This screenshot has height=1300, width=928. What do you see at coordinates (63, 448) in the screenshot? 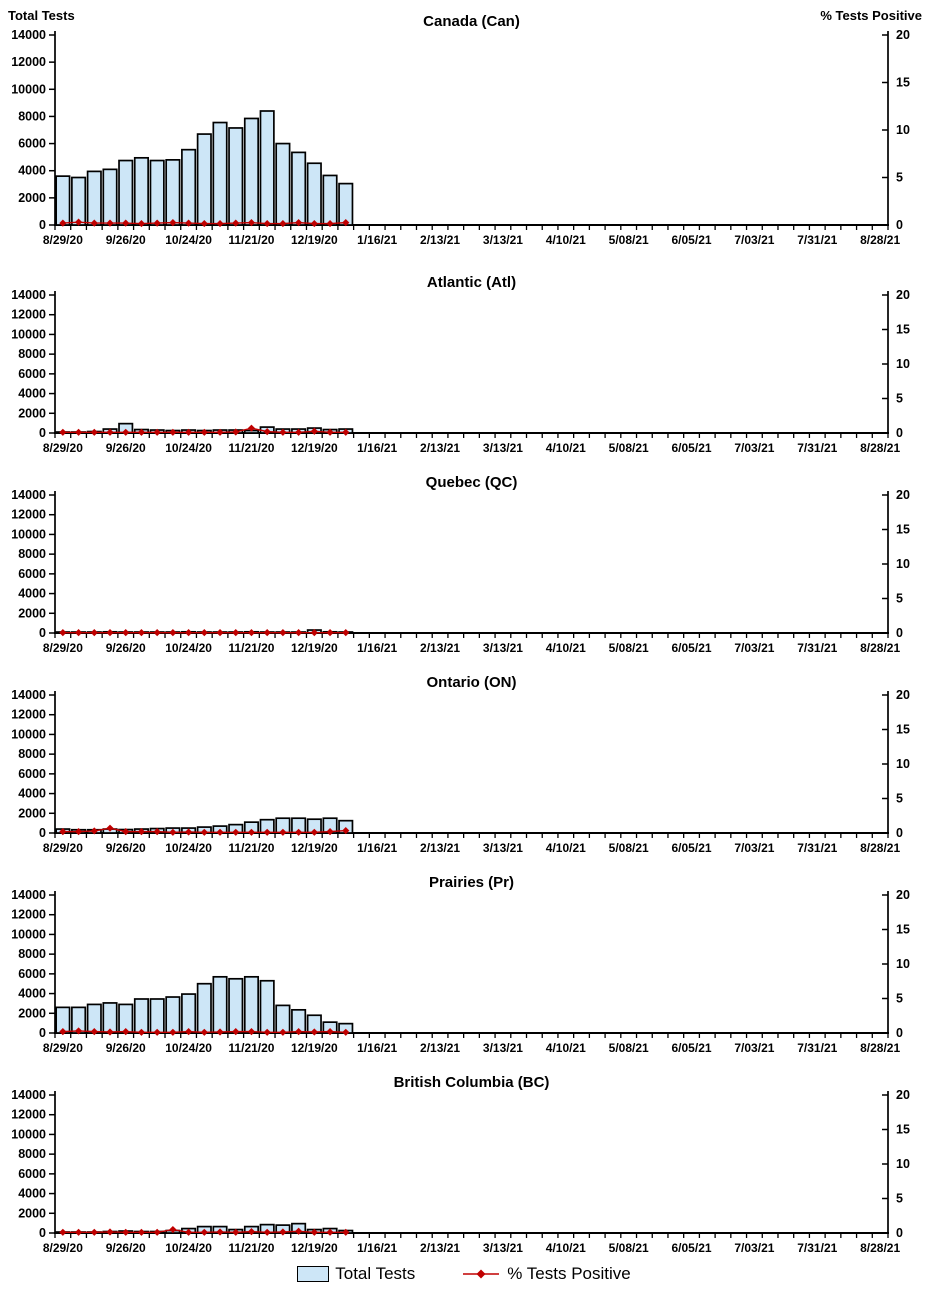
I see `svg-text: 8/29/20` at bounding box center [63, 448].